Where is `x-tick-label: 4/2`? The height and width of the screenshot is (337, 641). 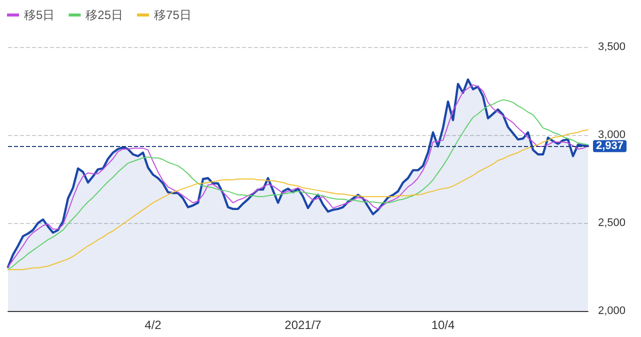
x-tick-label: 4/2 is located at coordinates (153, 325).